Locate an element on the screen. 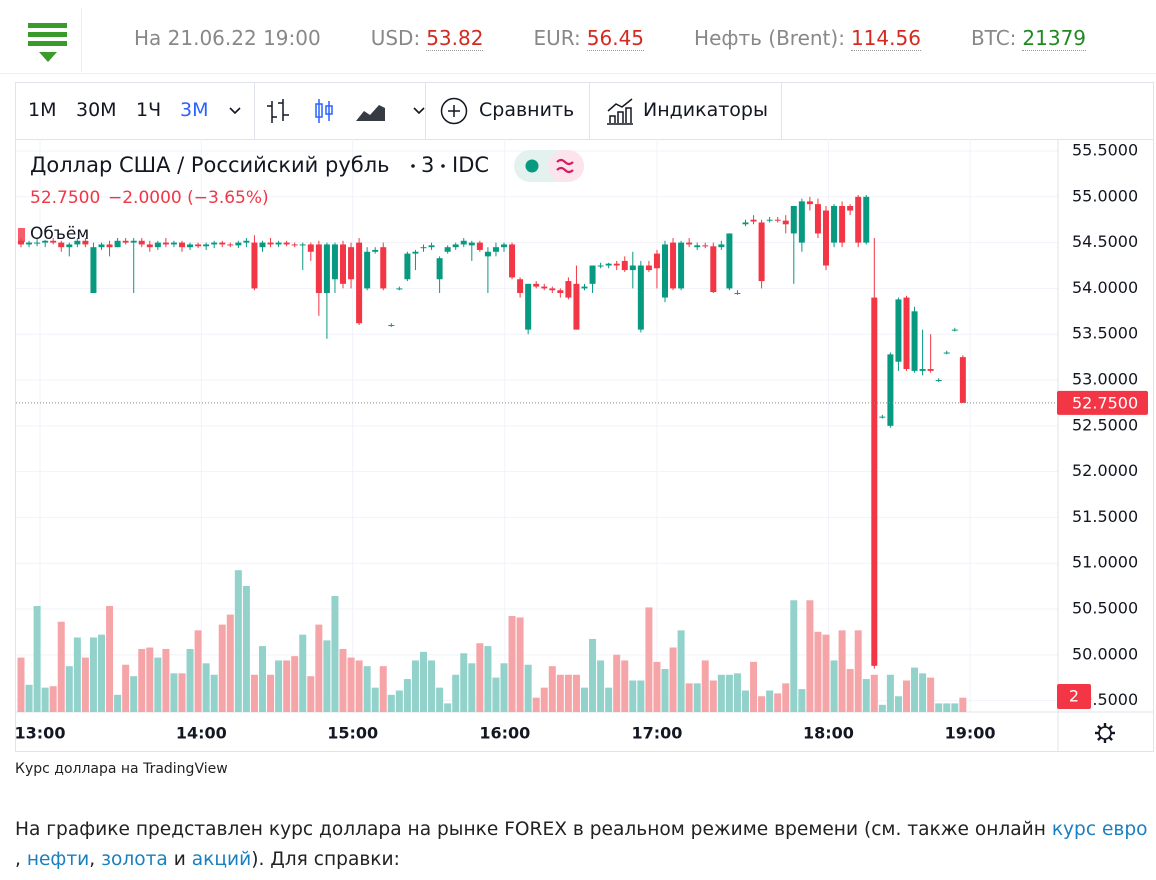  x-tick-label: 19:00 is located at coordinates (970, 733).